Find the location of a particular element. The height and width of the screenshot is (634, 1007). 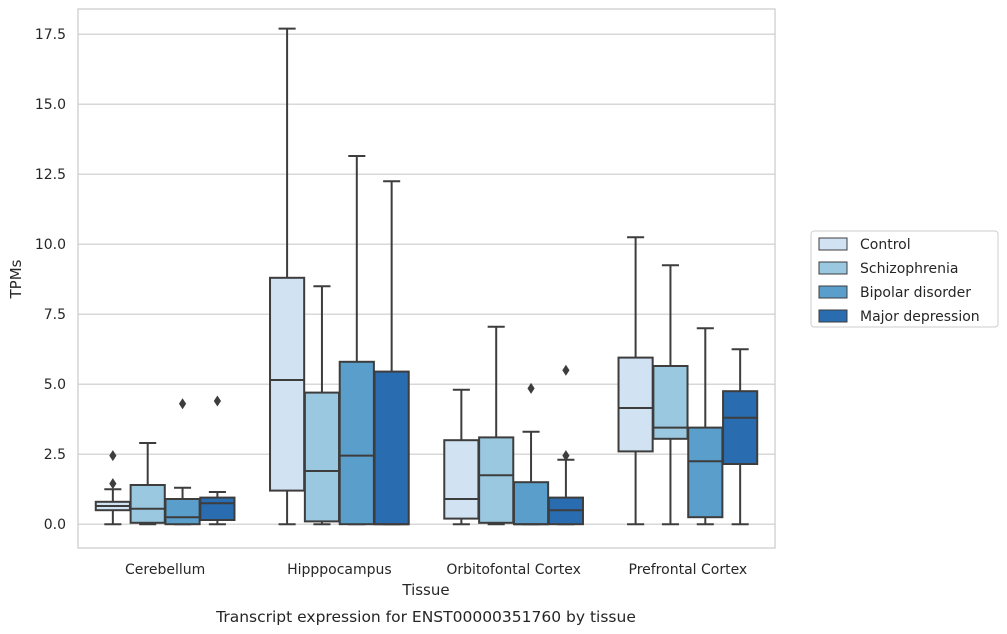

y-tick-label: 5.0 is located at coordinates (55, 385).